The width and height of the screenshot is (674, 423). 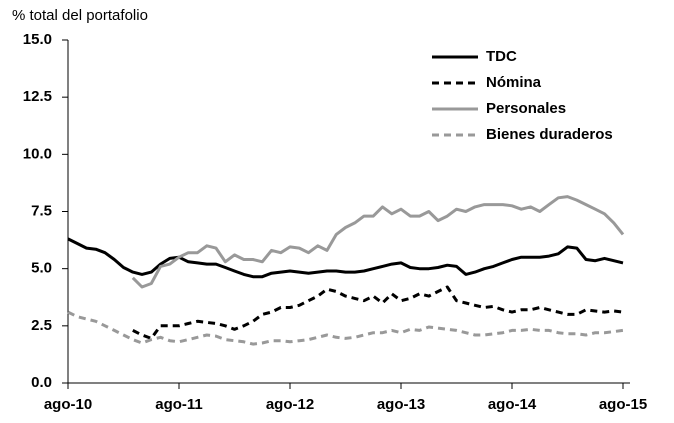 I want to click on x-tick-label: ago-13, so click(x=401, y=404).